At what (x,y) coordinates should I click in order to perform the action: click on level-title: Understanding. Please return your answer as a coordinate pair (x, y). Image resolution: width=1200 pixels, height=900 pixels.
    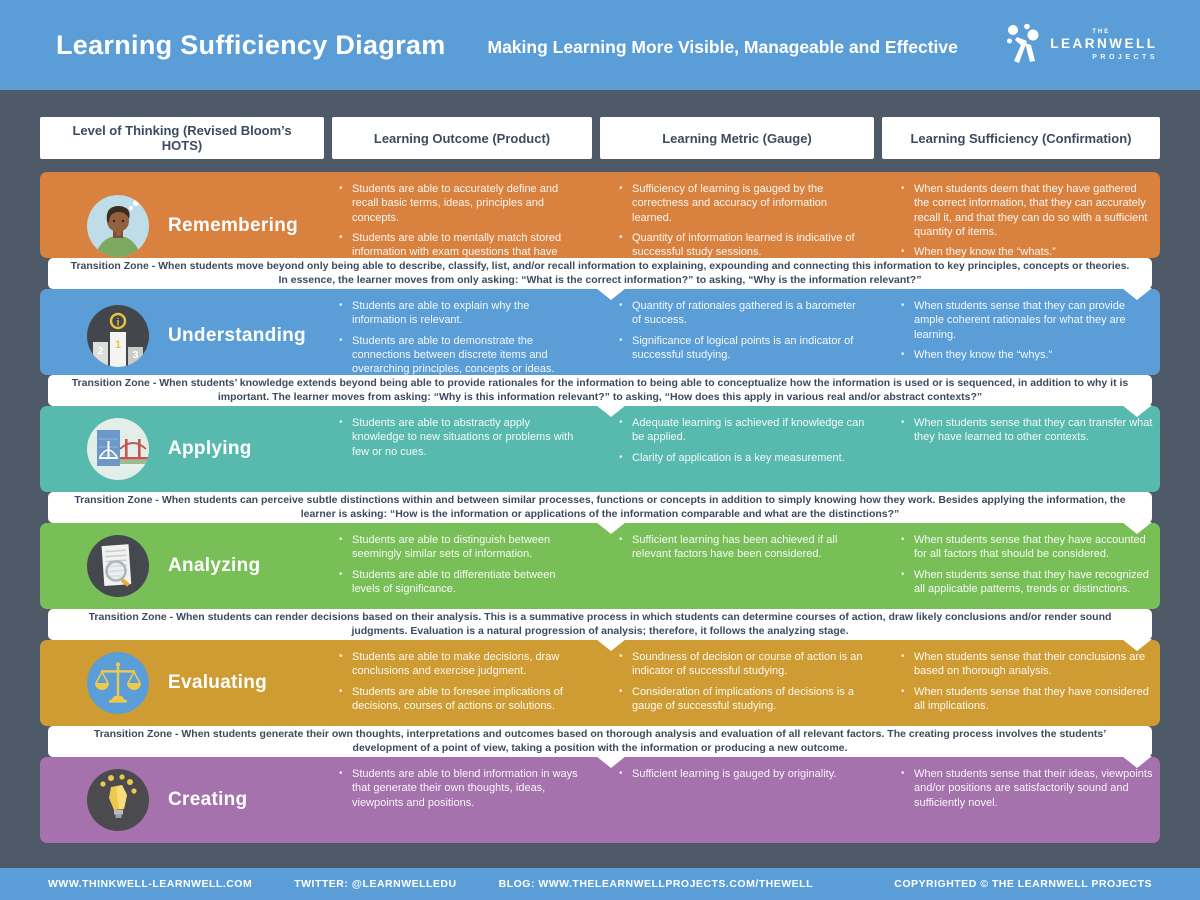
    Looking at the image, I should click on (237, 335).